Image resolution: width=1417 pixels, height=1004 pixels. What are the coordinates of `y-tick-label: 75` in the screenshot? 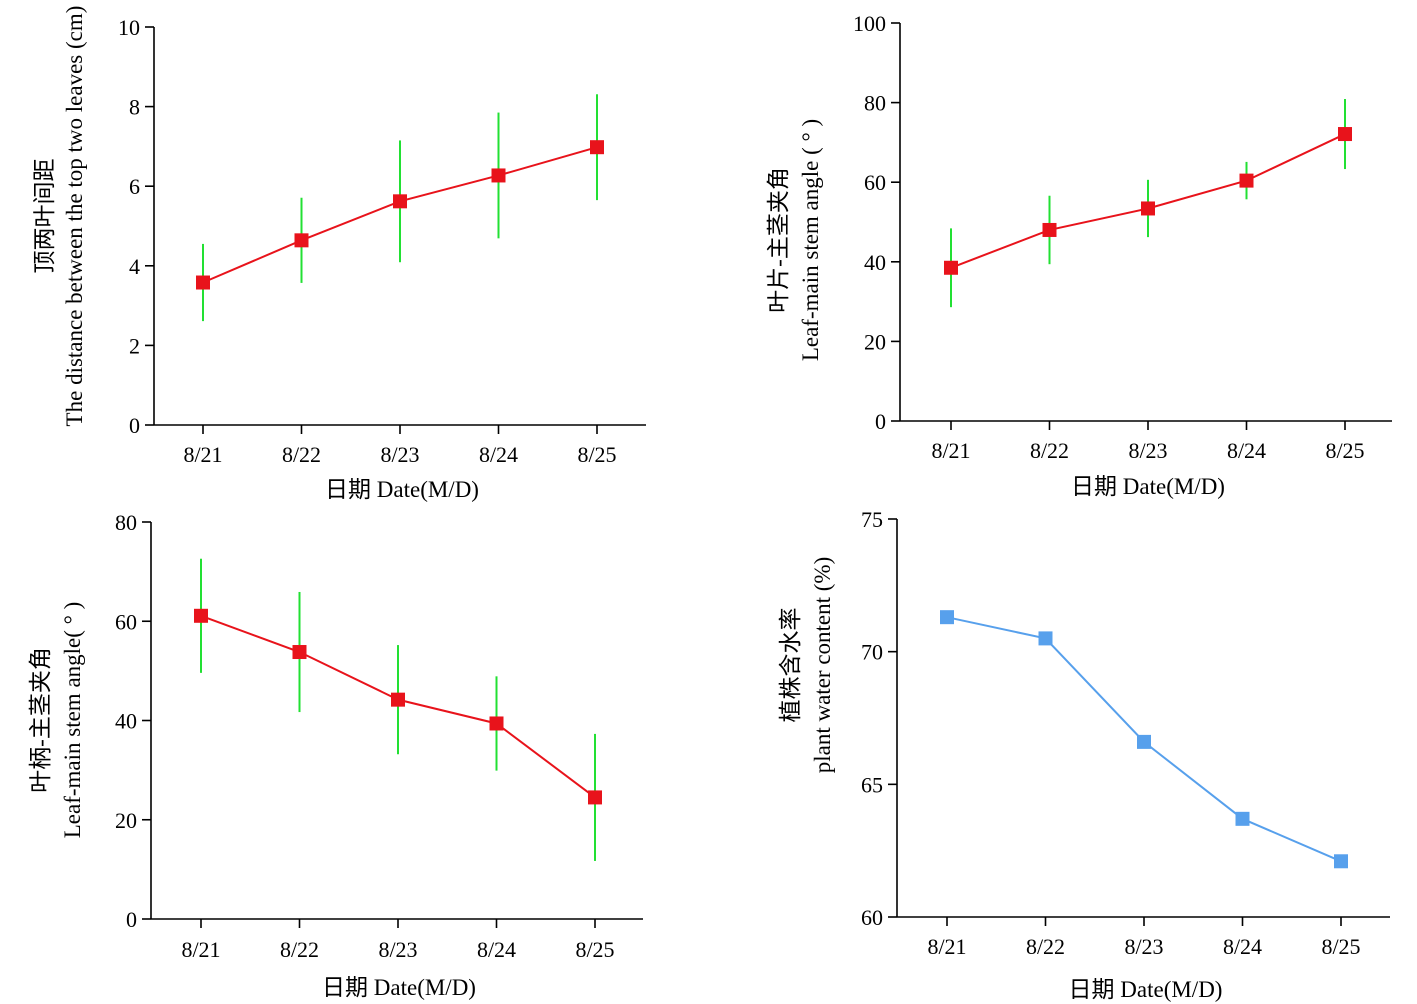 It's located at (872, 519).